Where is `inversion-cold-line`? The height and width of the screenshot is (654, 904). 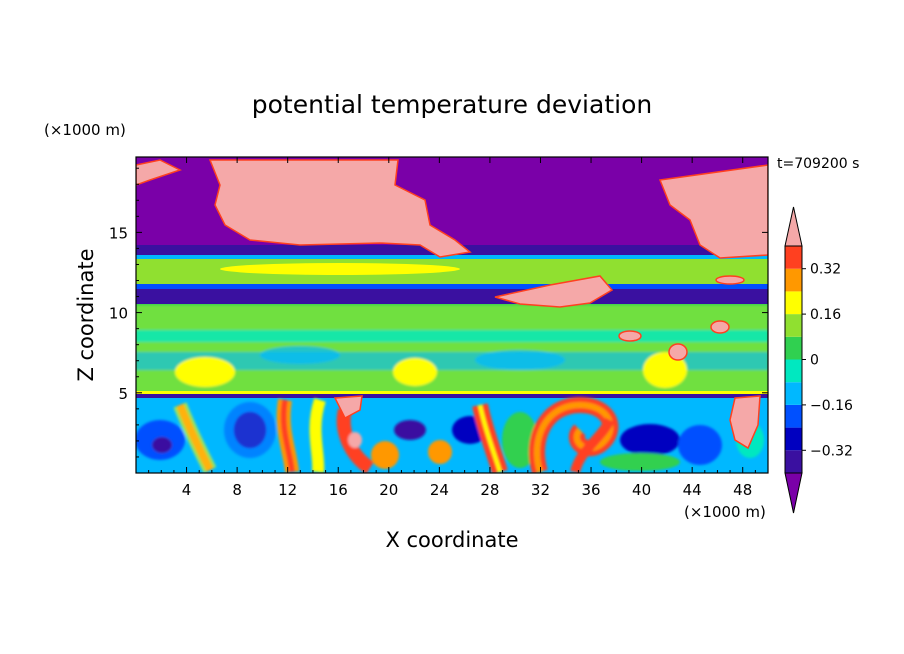
inversion-cold-line is located at coordinates (452, 396).